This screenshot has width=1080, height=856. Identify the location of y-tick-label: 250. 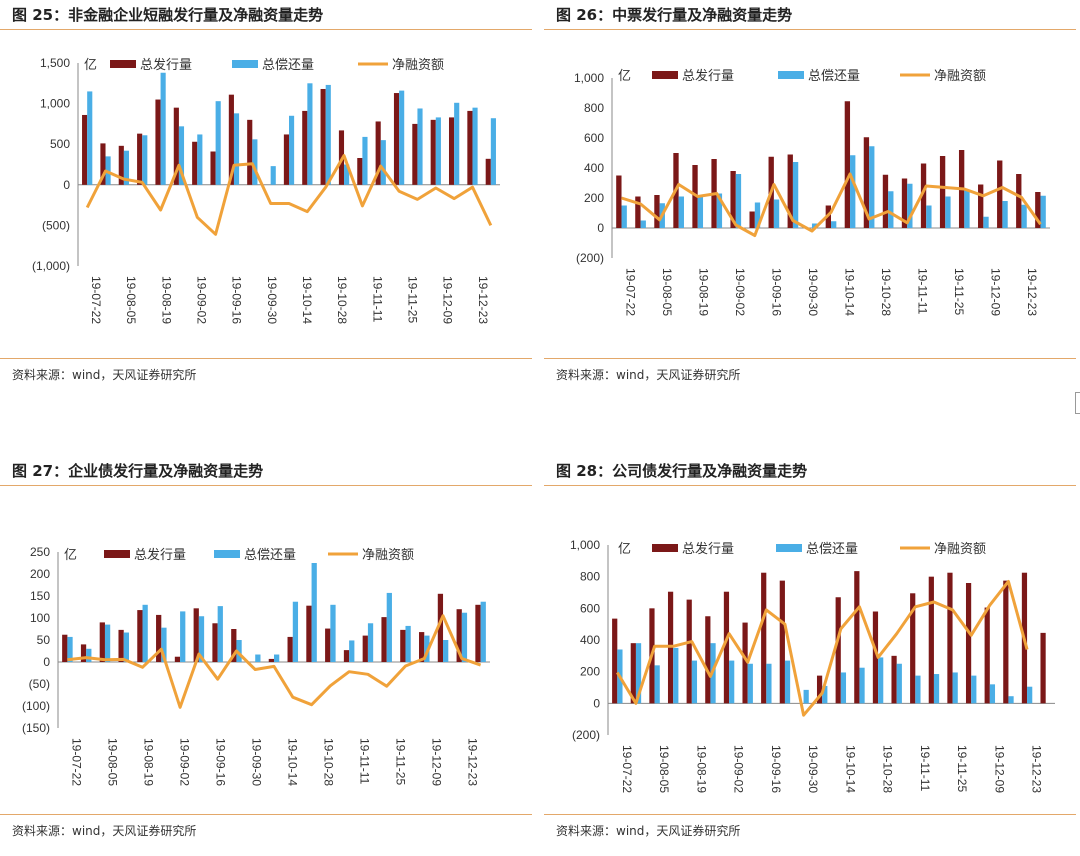
(40, 552).